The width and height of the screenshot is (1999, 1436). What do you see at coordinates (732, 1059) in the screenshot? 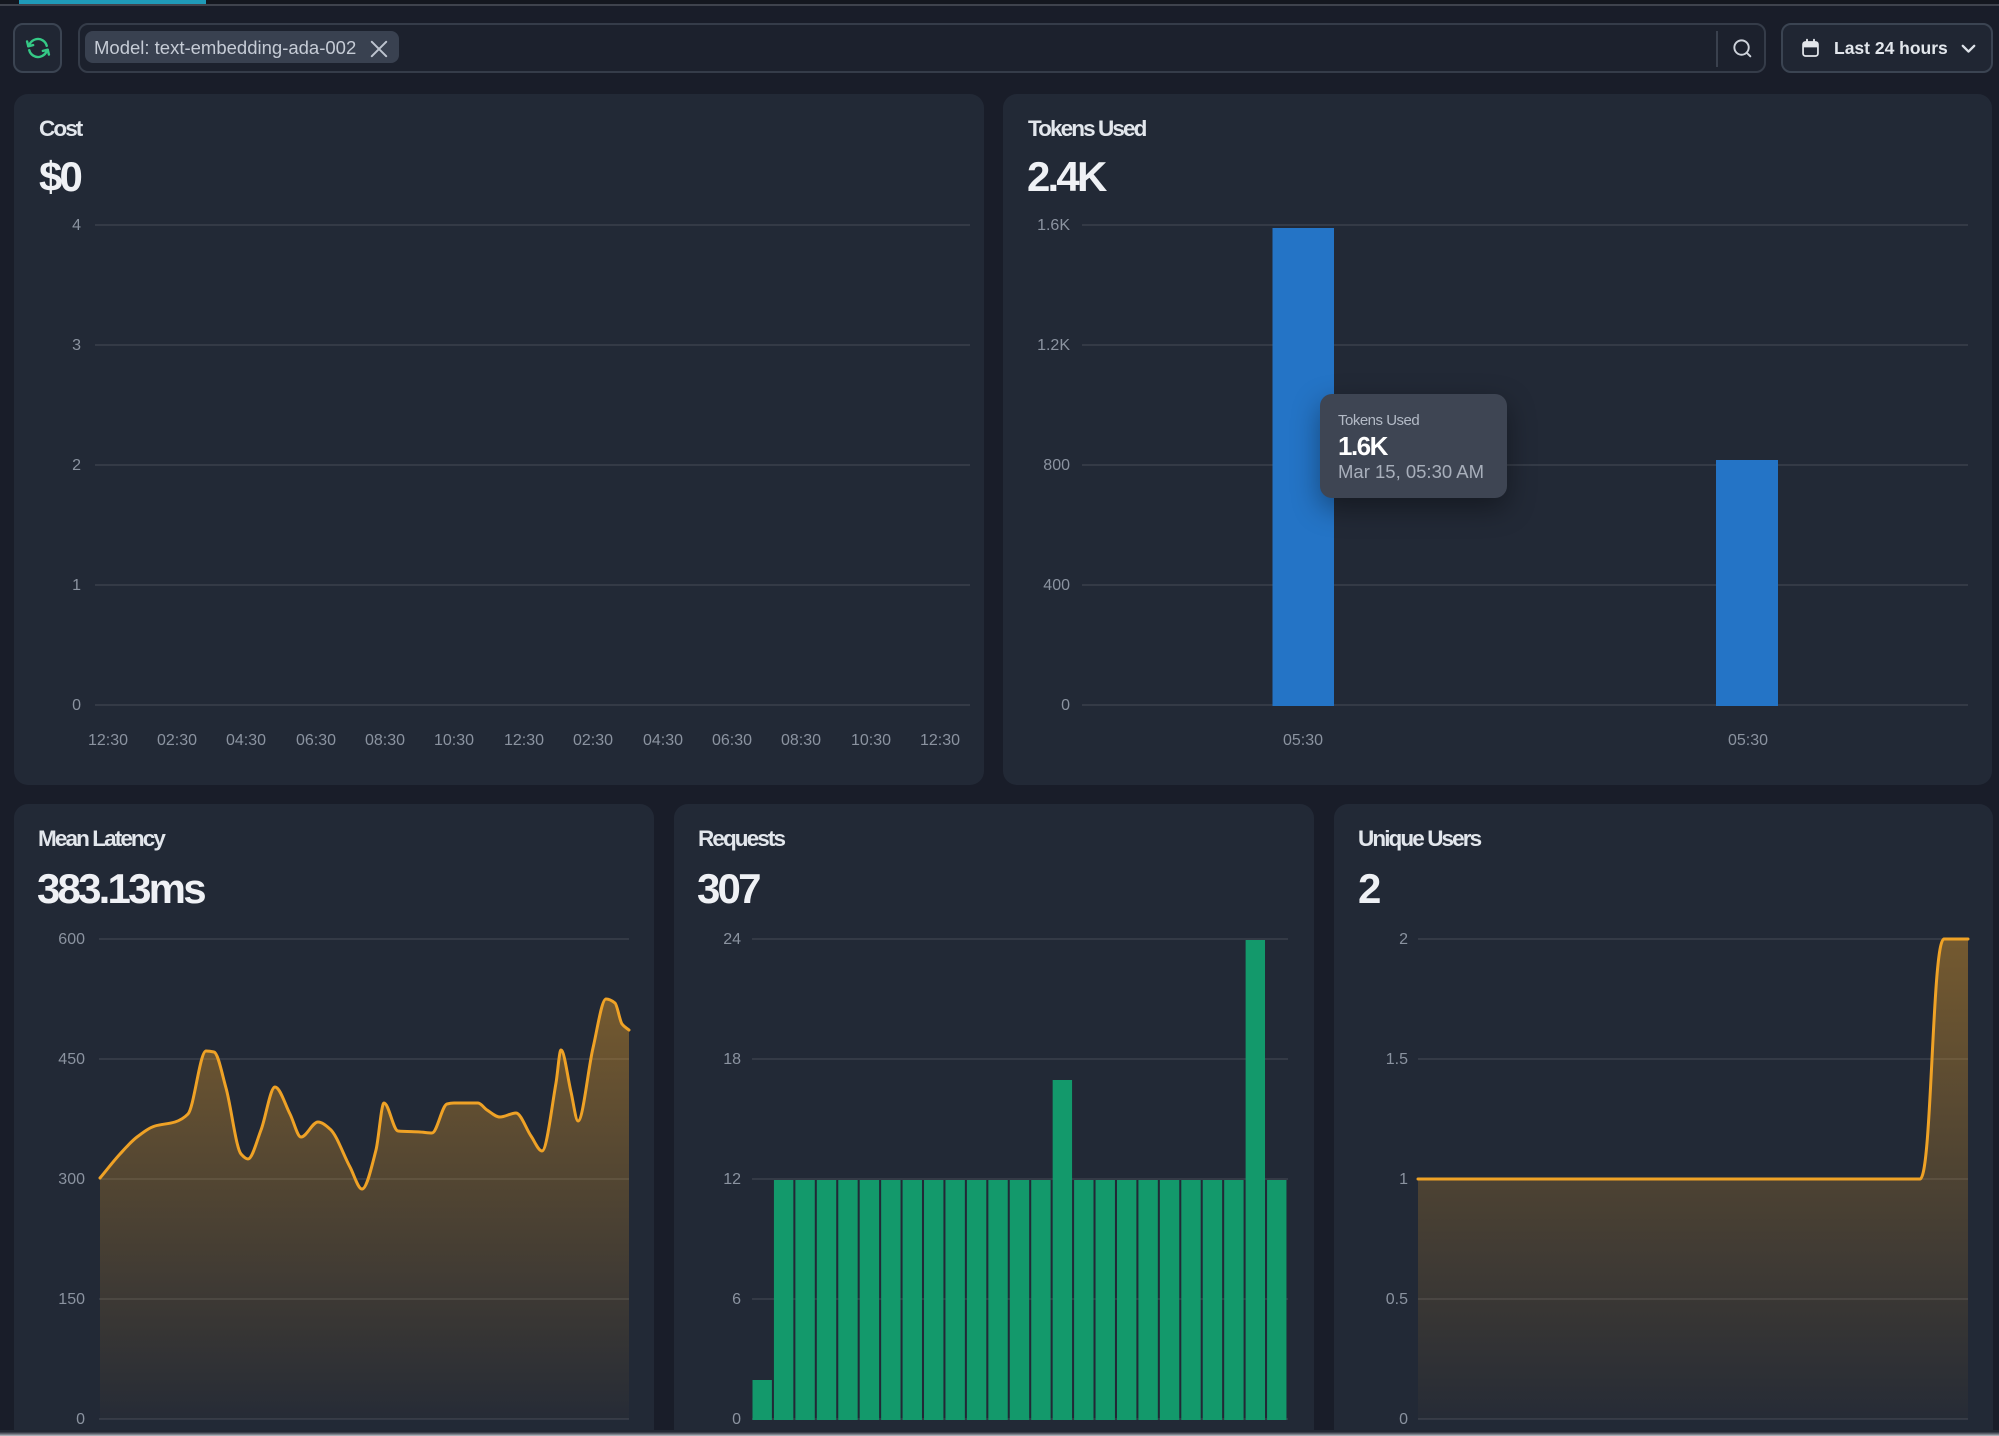
I see `svg-text: 18` at bounding box center [732, 1059].